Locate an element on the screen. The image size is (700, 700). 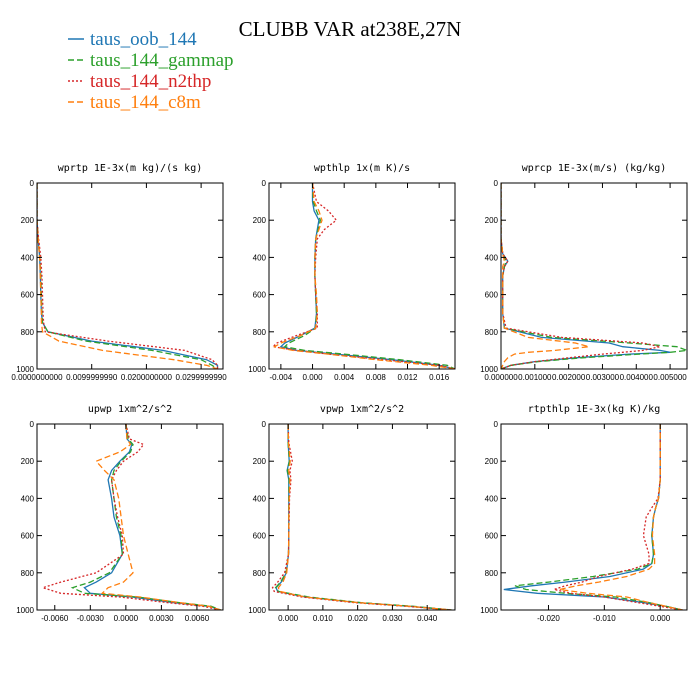
legend-label: taus_oob_144 is located at coordinates (143, 39).